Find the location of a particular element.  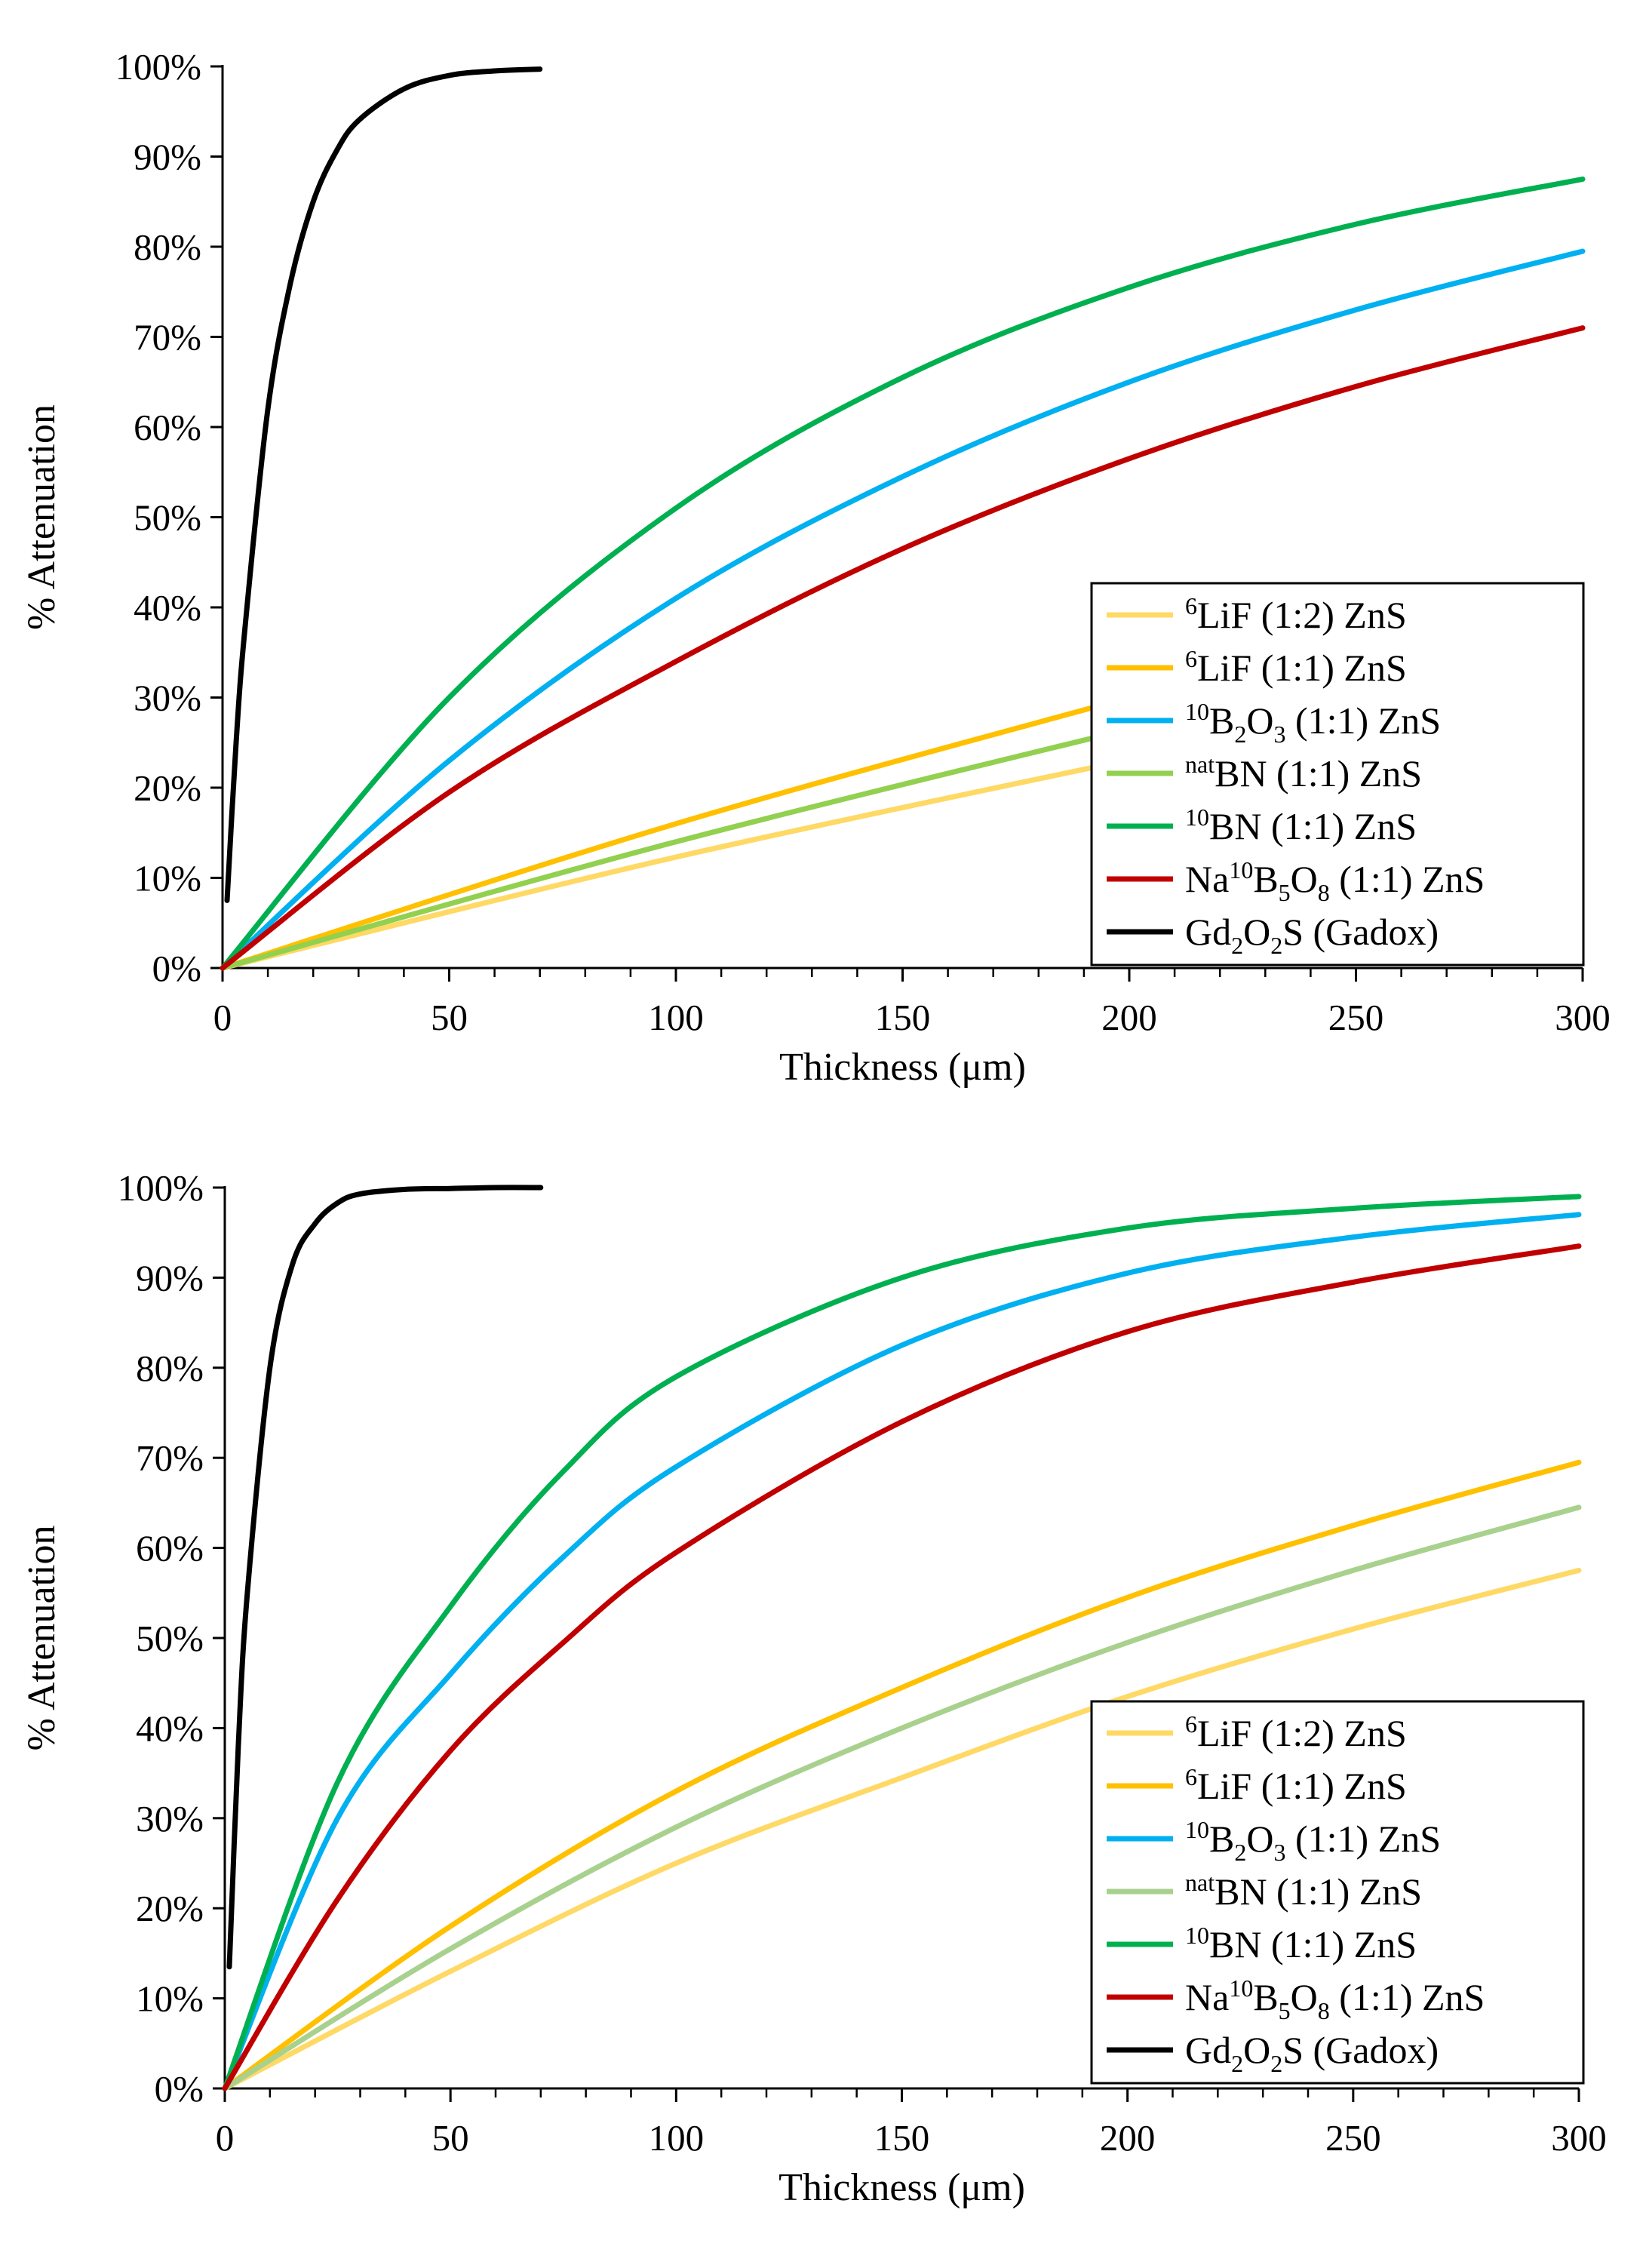

x-tick-label: 50 is located at coordinates (450, 2138).